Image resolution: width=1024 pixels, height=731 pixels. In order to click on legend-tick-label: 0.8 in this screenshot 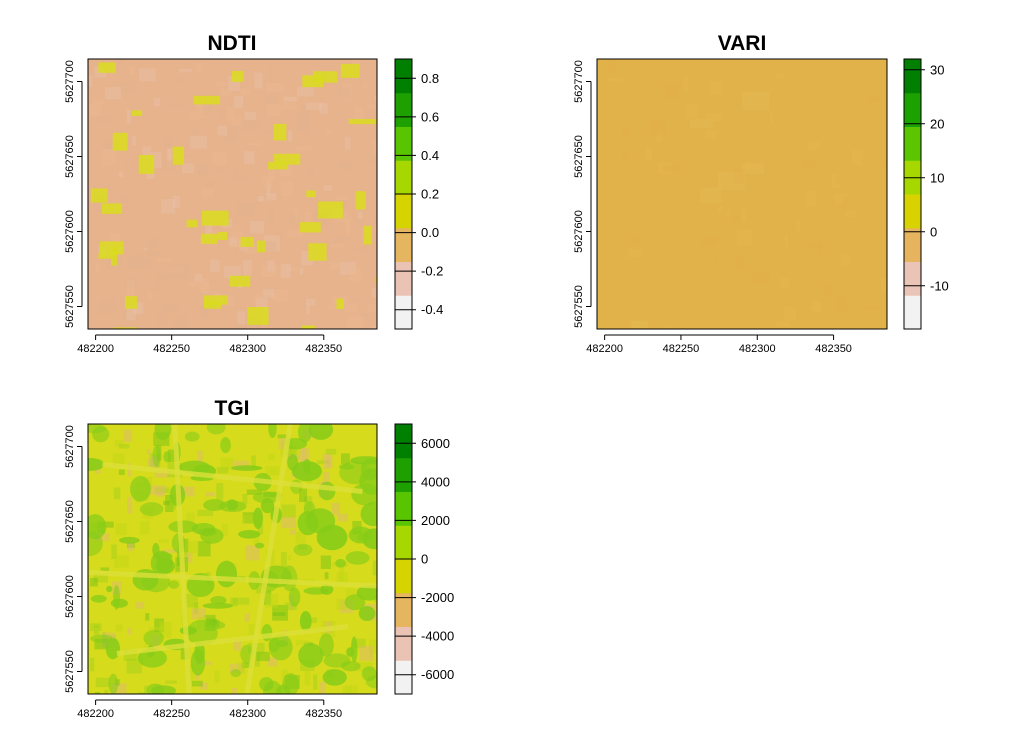, I will do `click(430, 78)`.